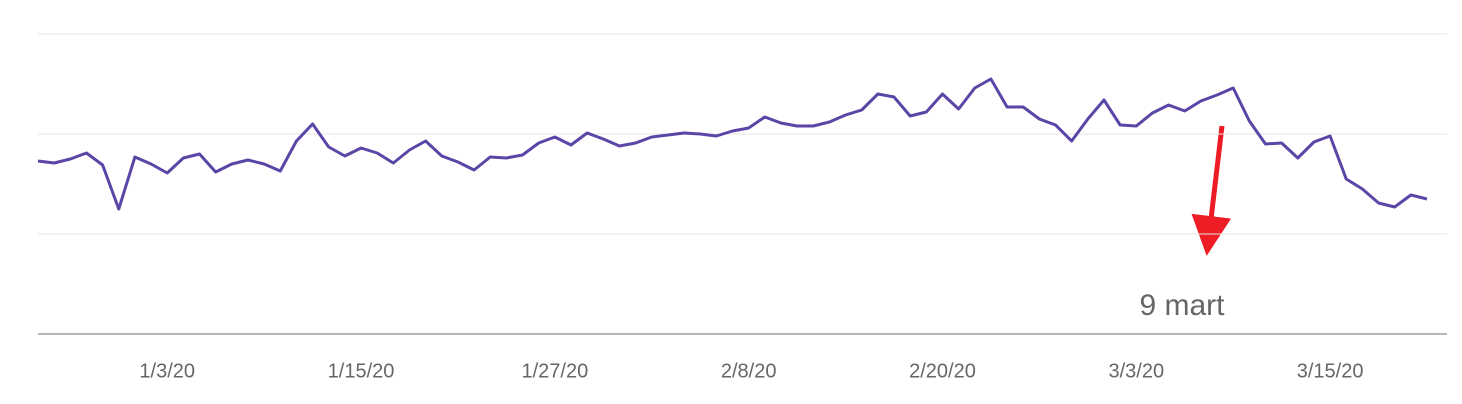 This screenshot has height=404, width=1462. I want to click on x-tick-label: 3/3/20, so click(1136, 371).